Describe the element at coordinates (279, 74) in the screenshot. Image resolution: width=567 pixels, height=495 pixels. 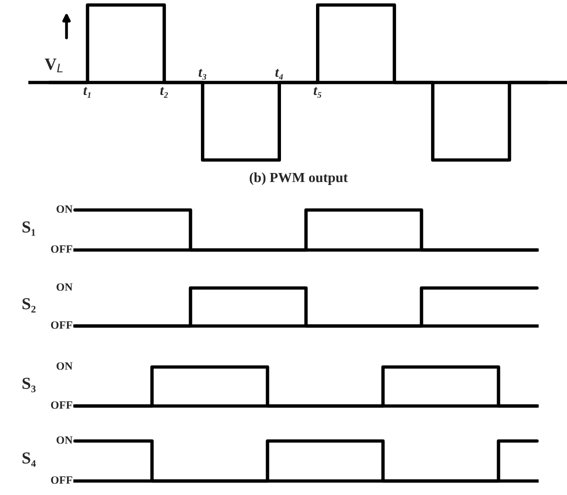
I see `x-tick-label: t₄` at that location.